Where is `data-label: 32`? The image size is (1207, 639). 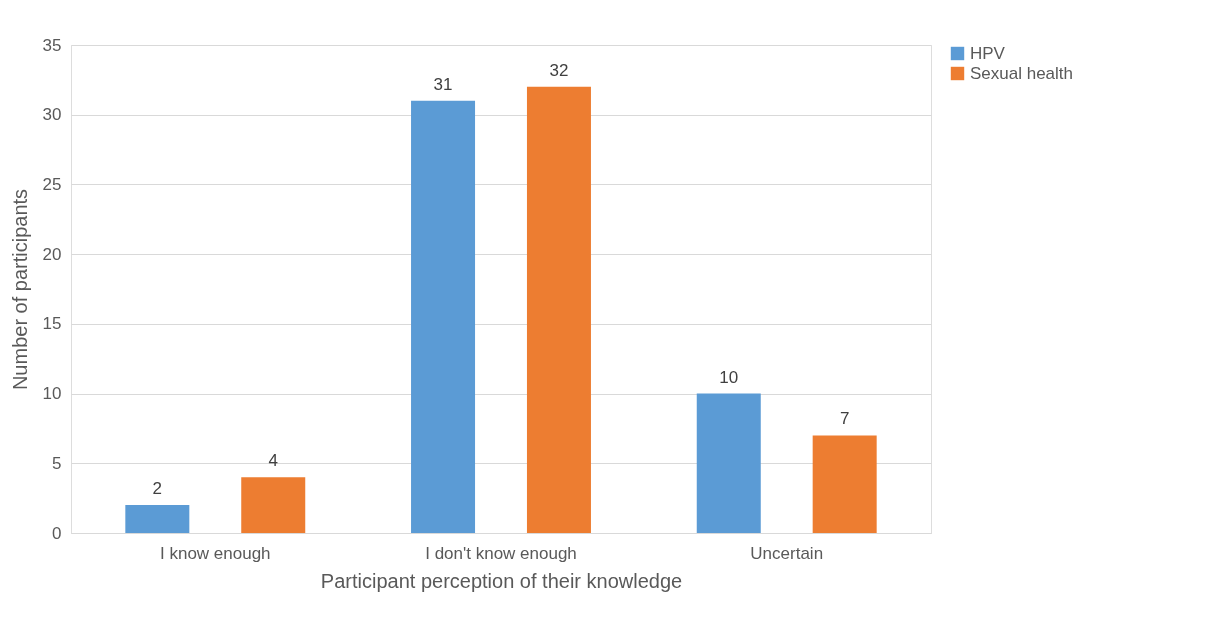 data-label: 32 is located at coordinates (559, 70).